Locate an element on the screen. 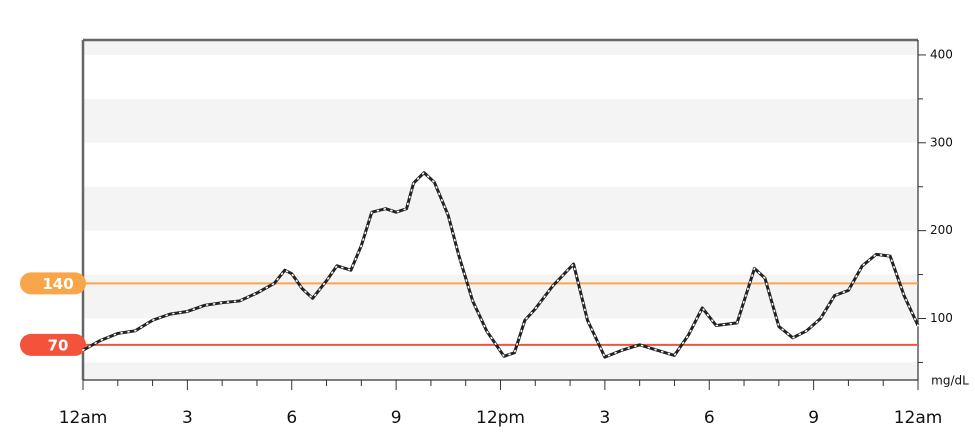 This screenshot has height=442, width=975. y-tick-label: 400 is located at coordinates (941, 54).